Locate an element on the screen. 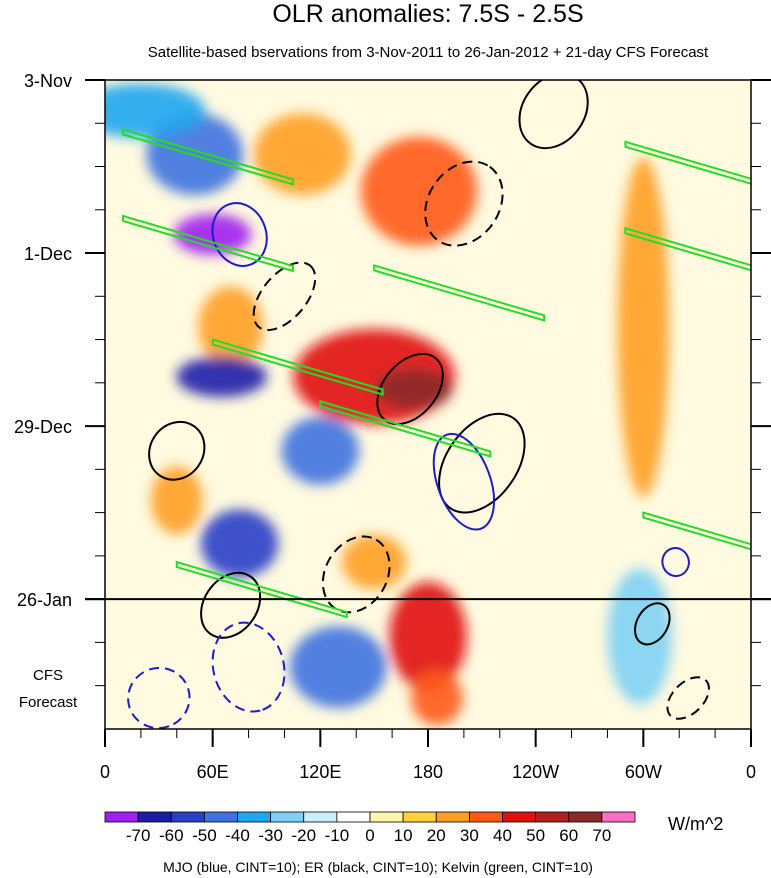 The width and height of the screenshot is (771, 878). y-tick-label: 3-Nov is located at coordinates (48, 81).